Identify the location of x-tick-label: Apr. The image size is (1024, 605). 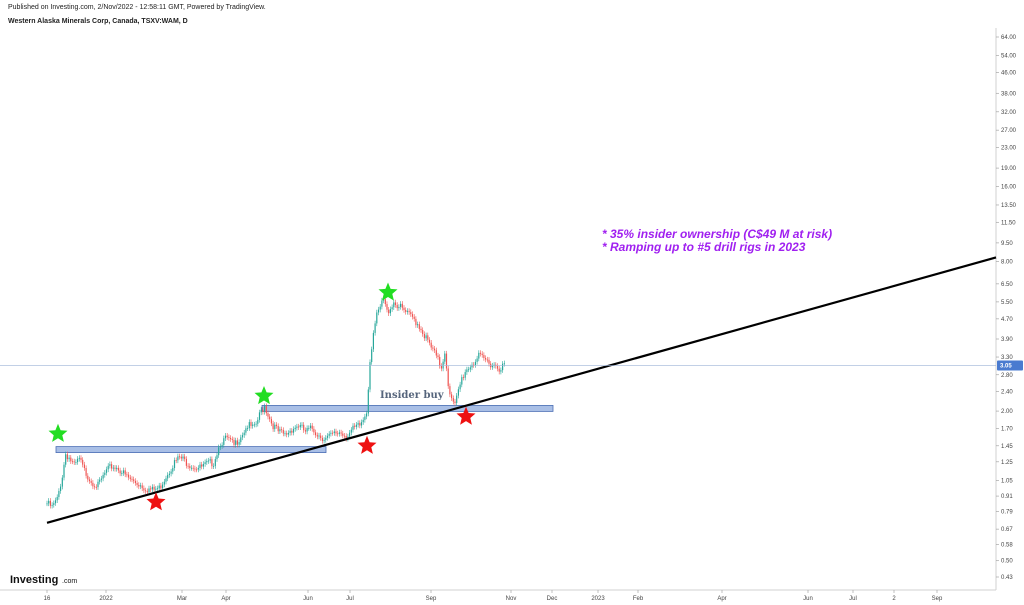
(225, 599).